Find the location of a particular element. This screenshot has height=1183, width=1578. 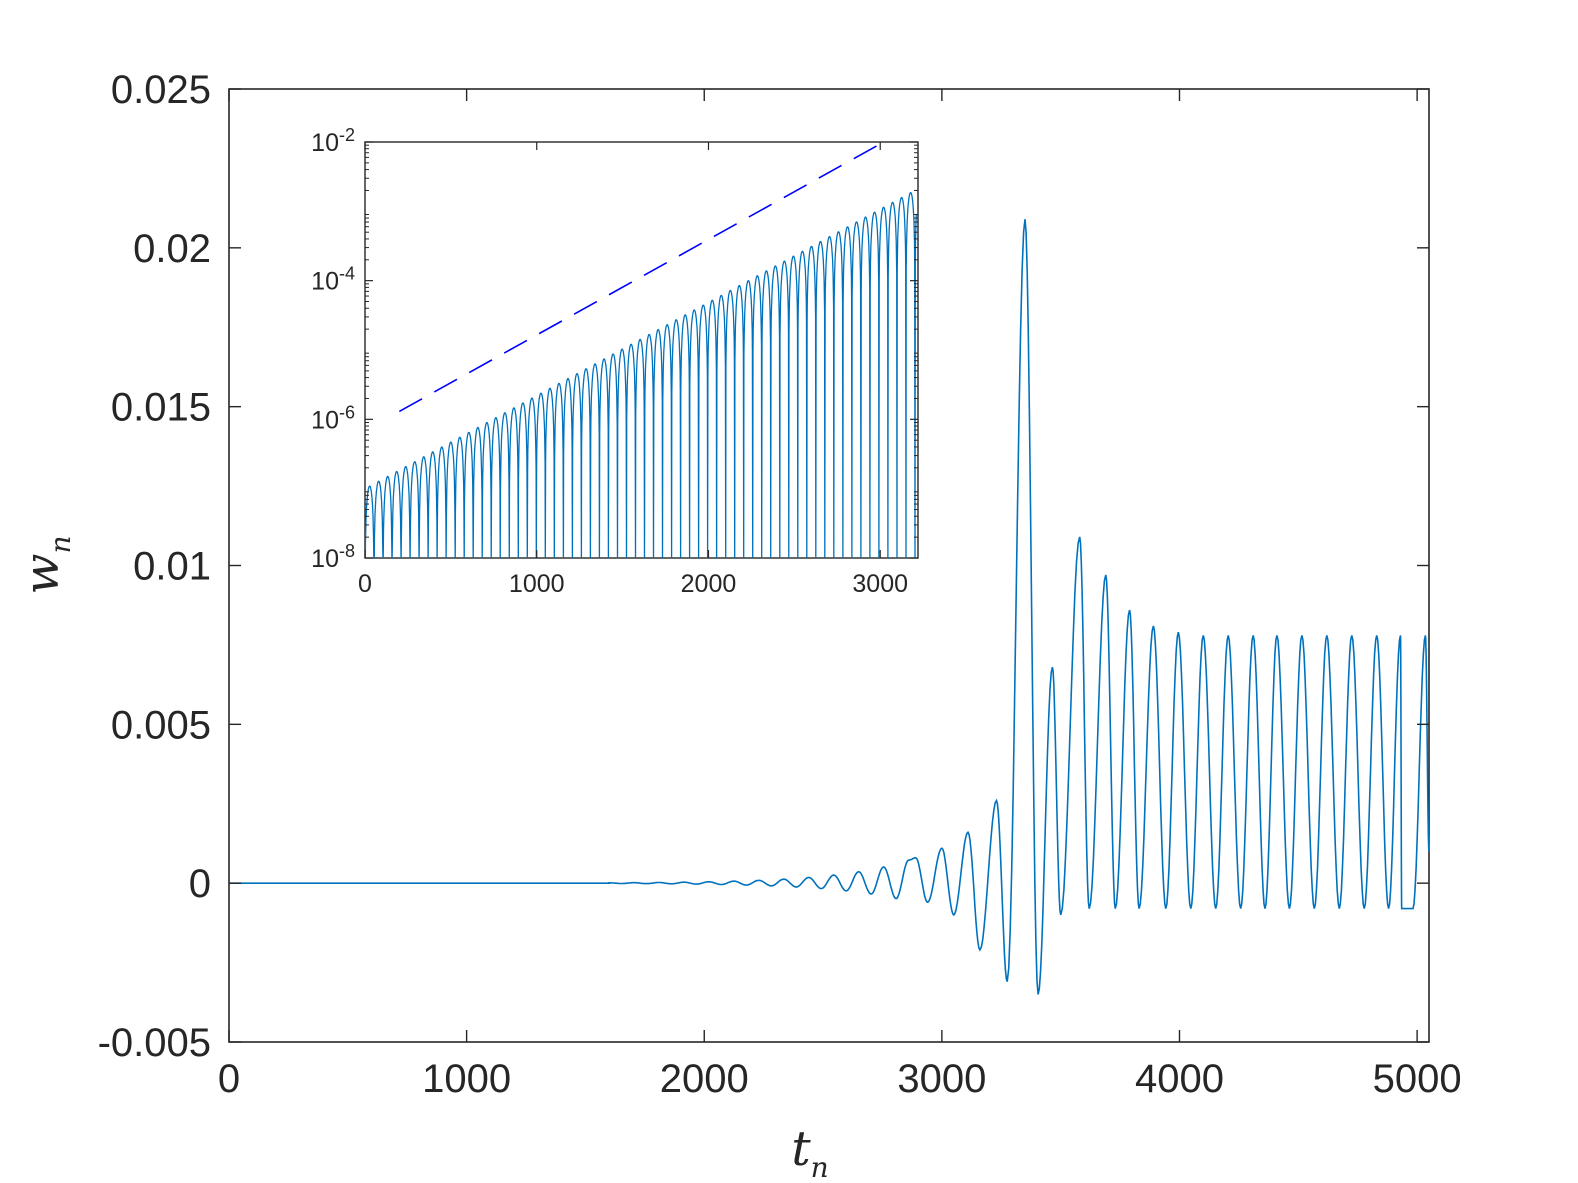

main-y-tick-label: 0.025 is located at coordinates (161, 90).